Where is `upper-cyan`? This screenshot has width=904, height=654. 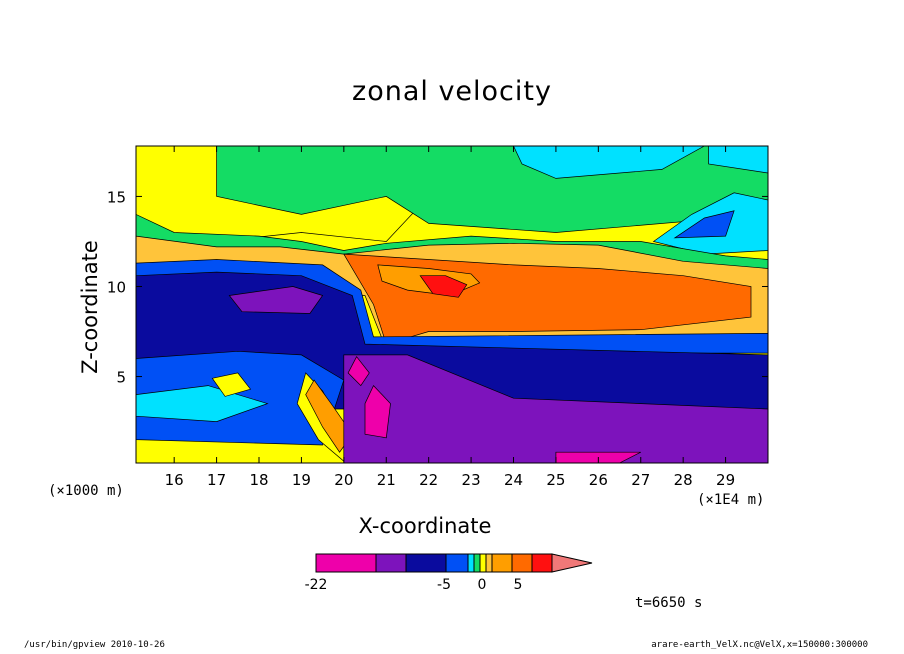
upper-cyan is located at coordinates (609, 162).